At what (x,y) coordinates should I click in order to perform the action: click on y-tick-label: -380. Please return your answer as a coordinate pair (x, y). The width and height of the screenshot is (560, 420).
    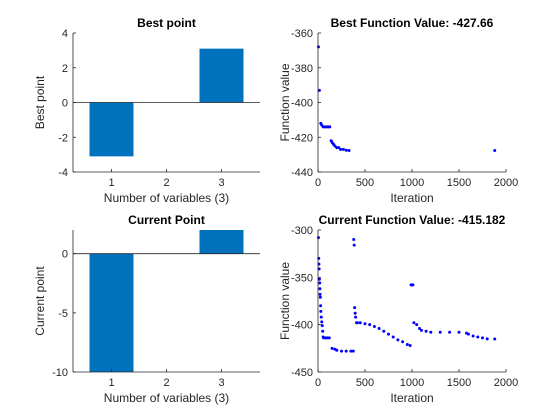
    Looking at the image, I should click on (302, 69).